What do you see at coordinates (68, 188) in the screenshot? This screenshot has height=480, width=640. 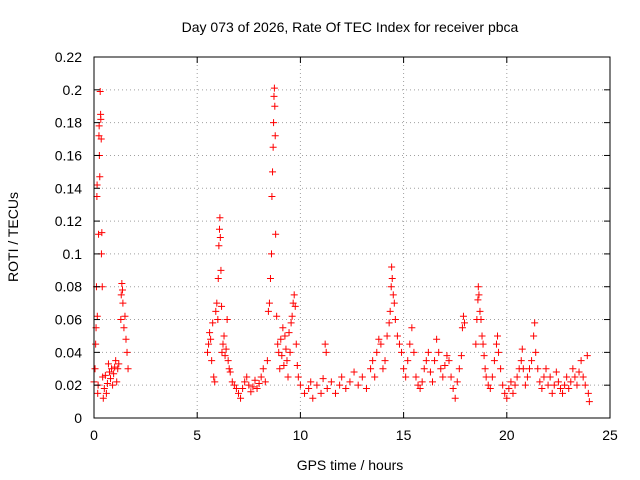 I see `y-tick-label: 0.14` at bounding box center [68, 188].